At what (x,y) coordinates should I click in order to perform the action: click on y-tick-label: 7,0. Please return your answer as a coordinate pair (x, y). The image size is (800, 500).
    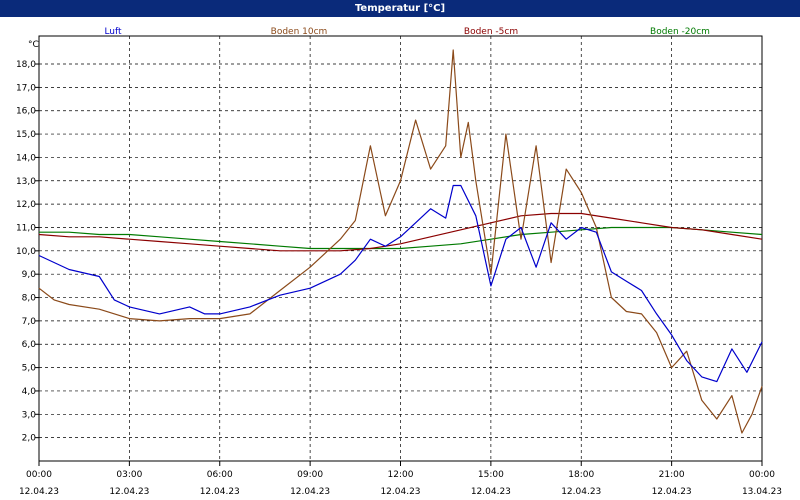
    Looking at the image, I should click on (29, 322).